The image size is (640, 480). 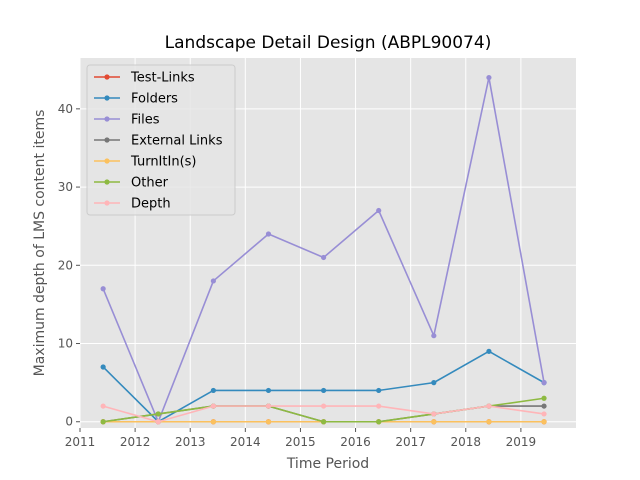 What do you see at coordinates (355, 442) in the screenshot?
I see `x-tick-label: 2016` at bounding box center [355, 442].